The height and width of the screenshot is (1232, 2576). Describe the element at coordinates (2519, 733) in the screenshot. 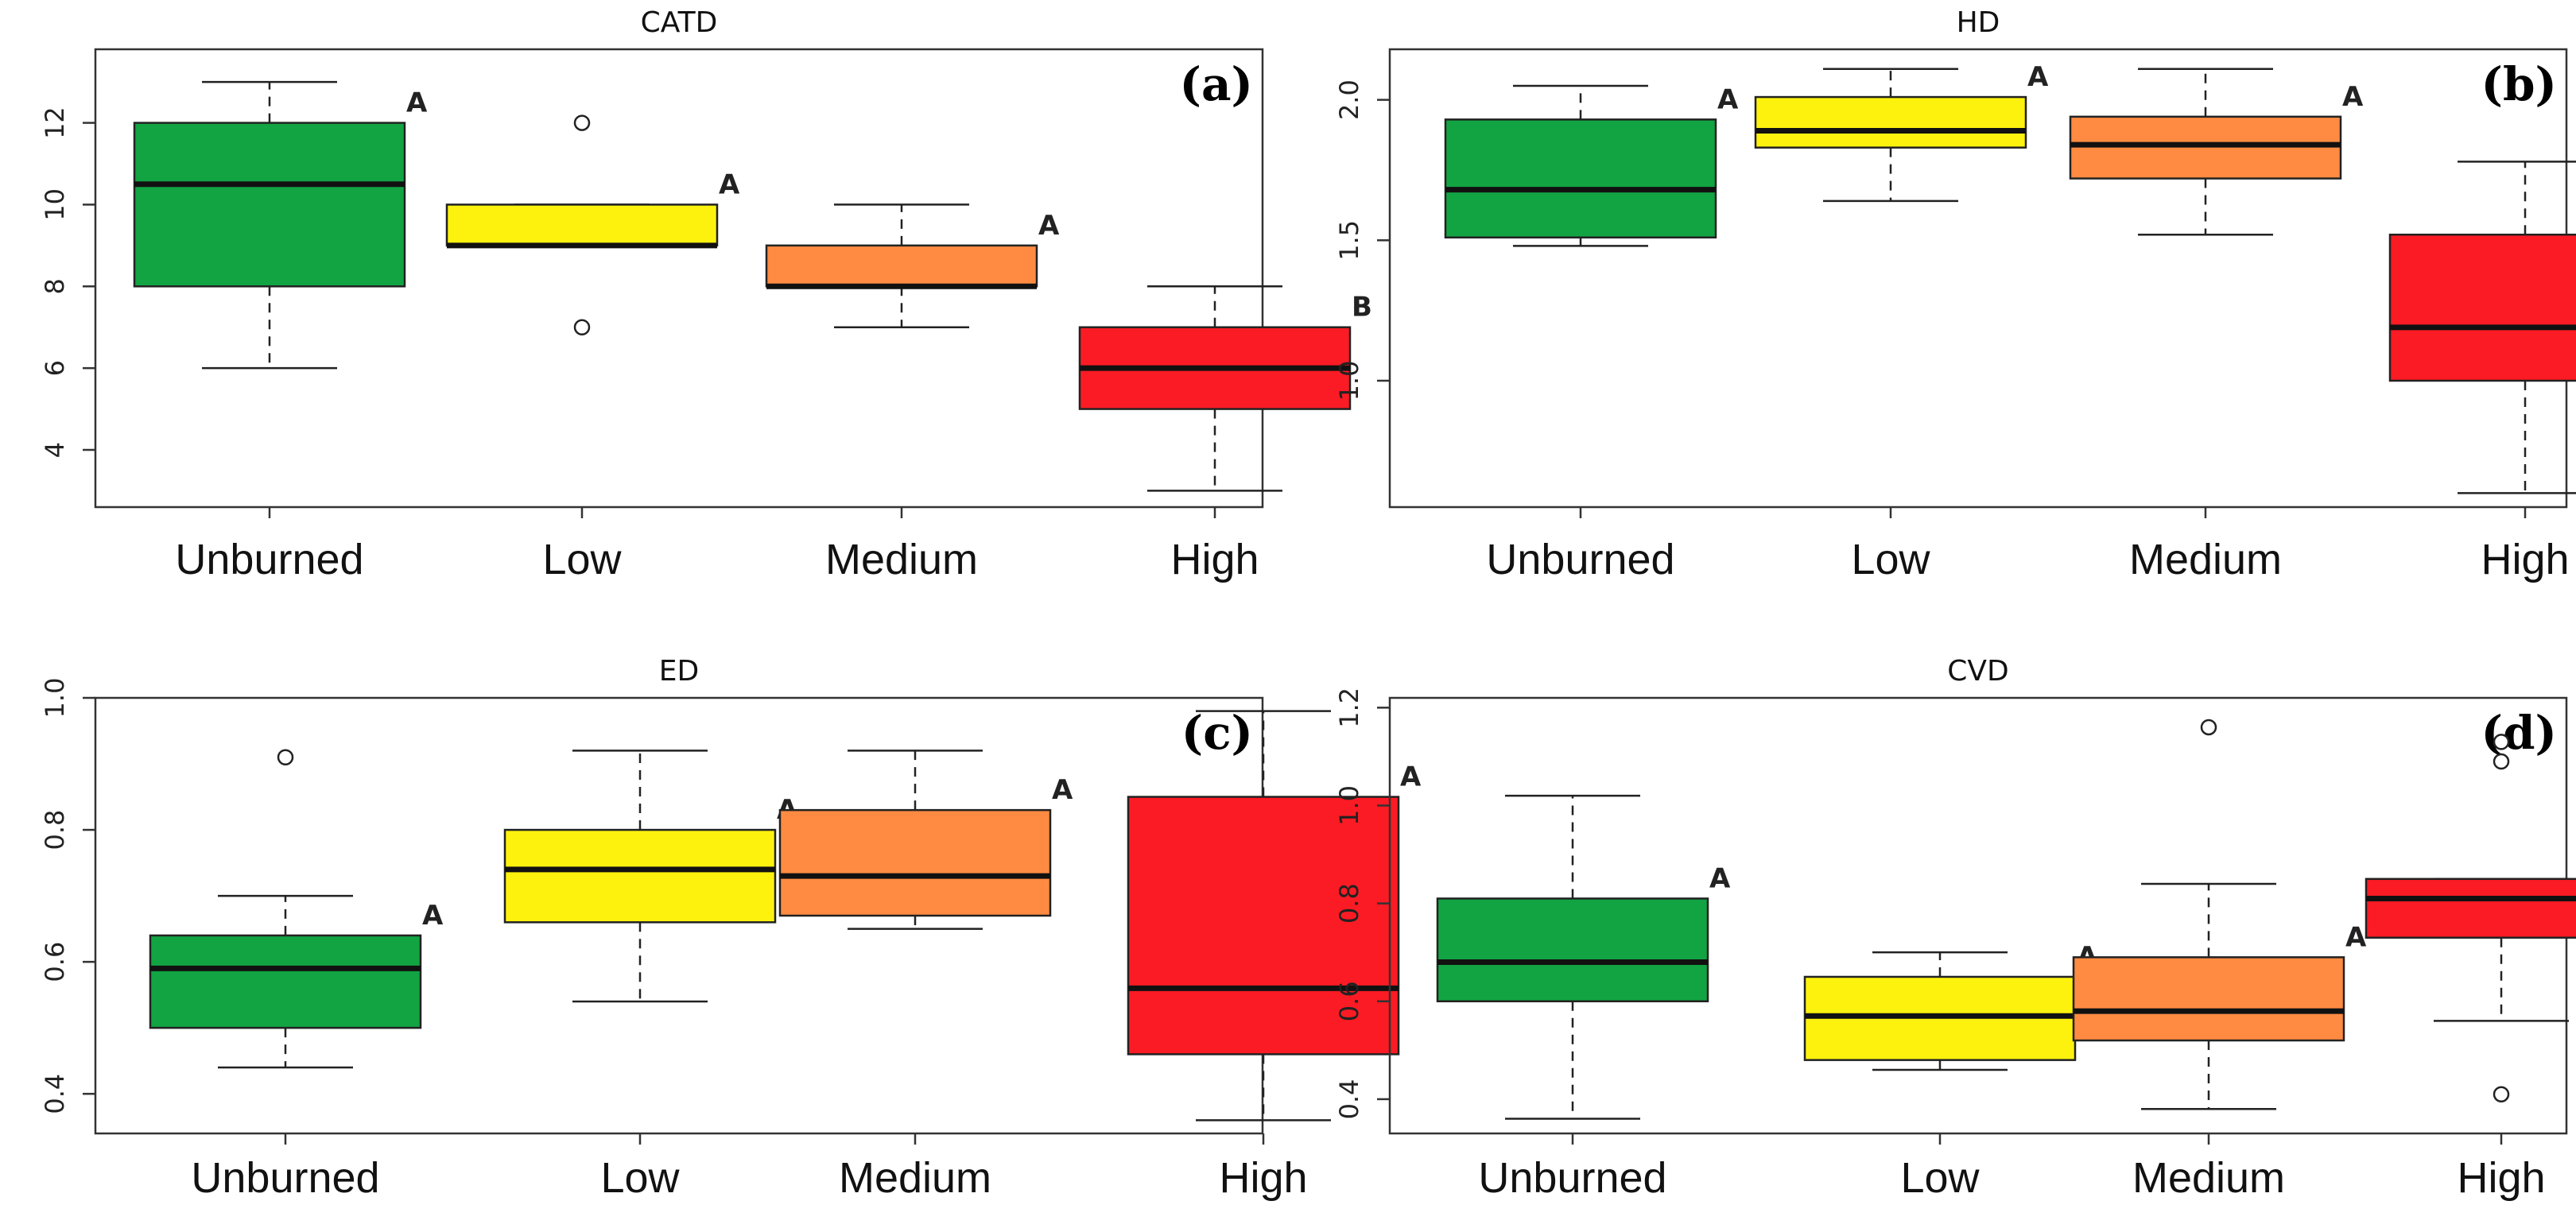

I see `panel-label: (d)` at that location.